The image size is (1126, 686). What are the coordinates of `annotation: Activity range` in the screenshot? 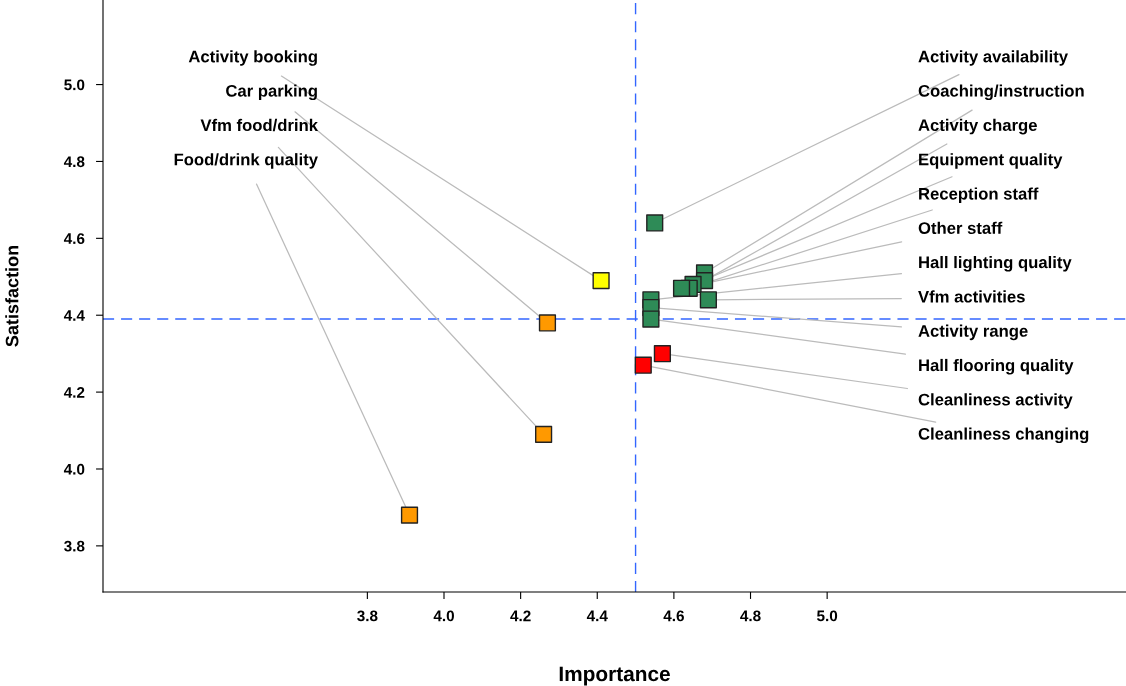 It's located at (973, 332).